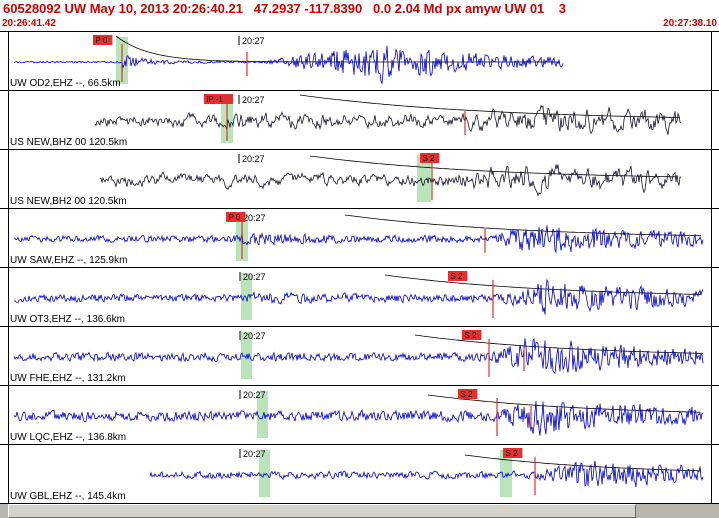  I want to click on trace-panel: 20:27 S 2 US NEW,BH2 00 120.5km, so click(359, 179).